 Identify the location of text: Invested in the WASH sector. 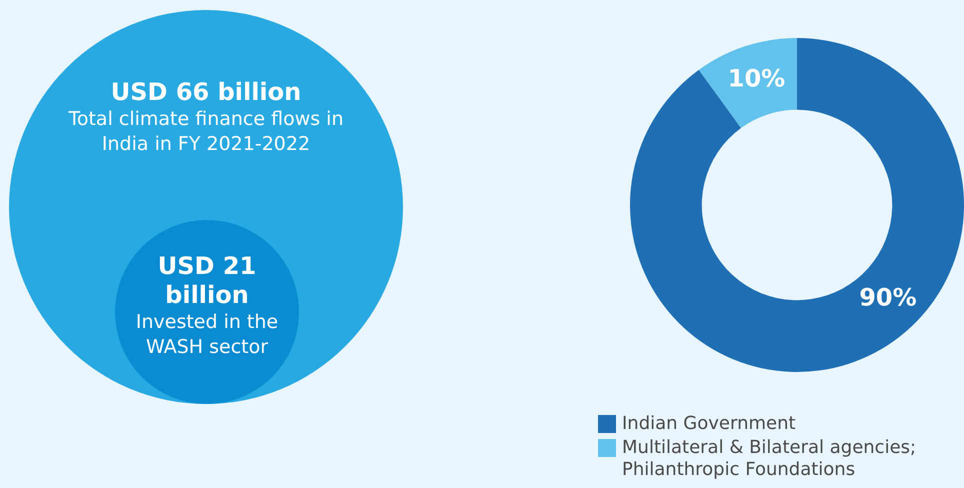
(207, 335).